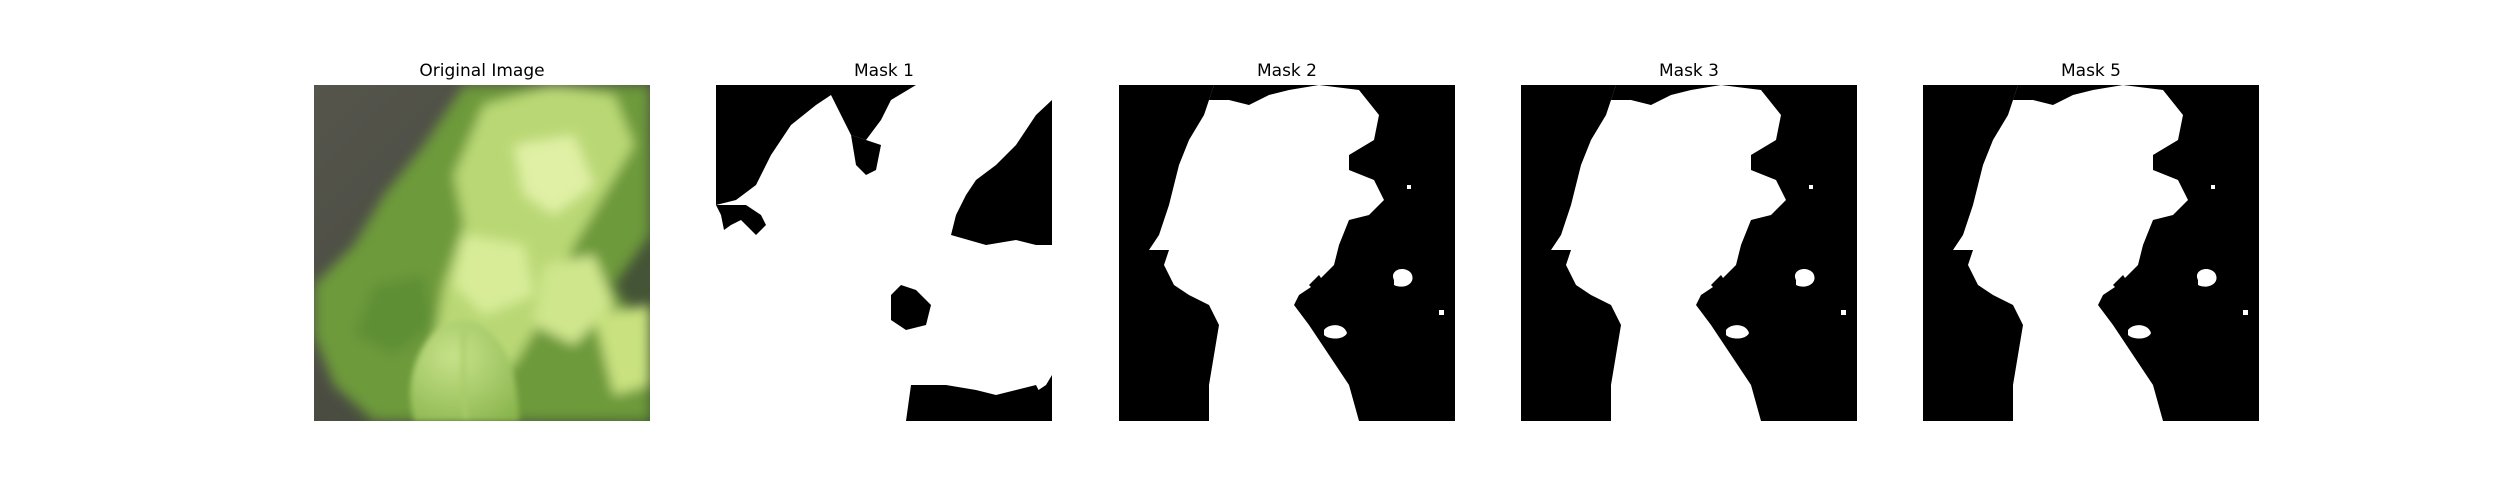 This screenshot has height=500, width=2500. What do you see at coordinates (2090, 71) in the screenshot?
I see `panel-title: Mask 5` at bounding box center [2090, 71].